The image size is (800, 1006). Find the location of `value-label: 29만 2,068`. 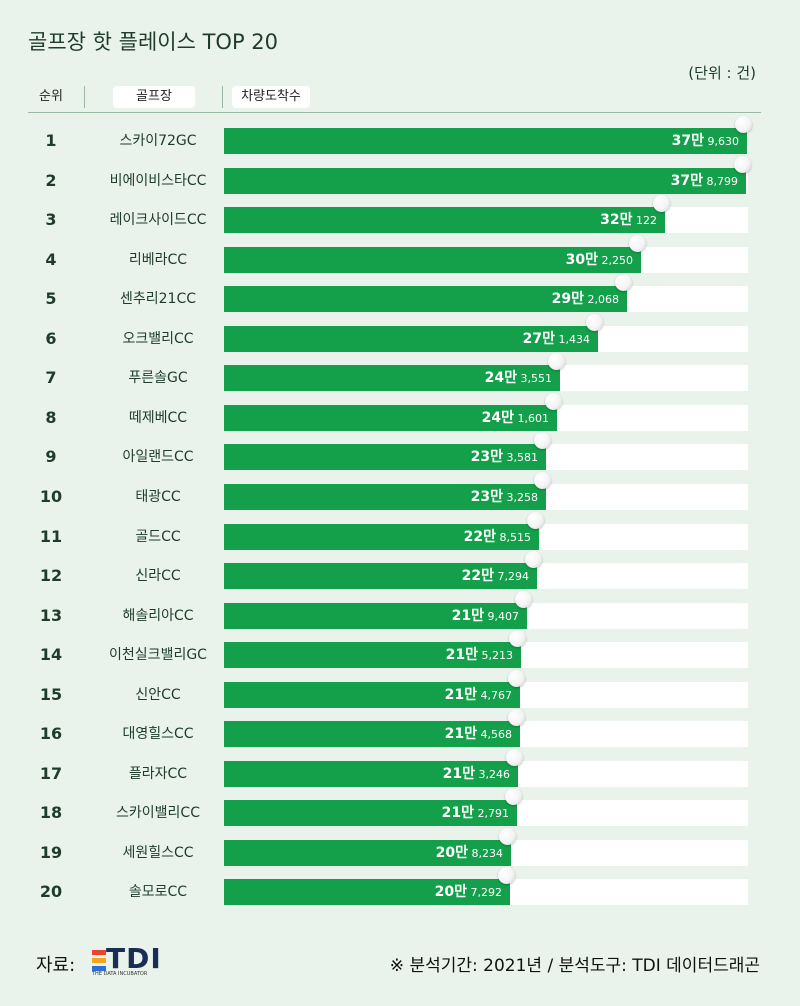

value-label: 29만 2,068 is located at coordinates (421, 299).